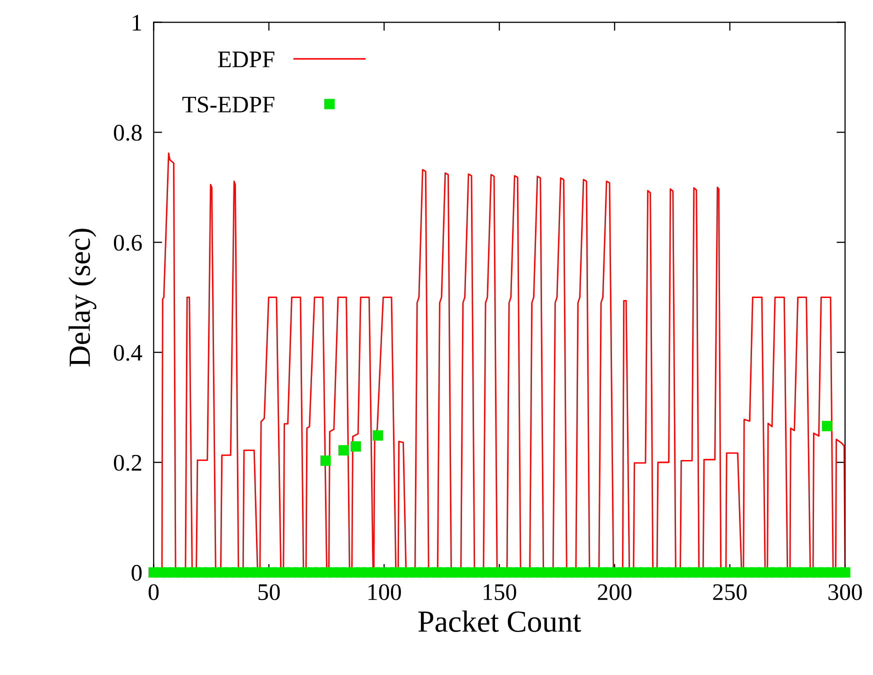 This screenshot has width=873, height=675. Describe the element at coordinates (269, 592) in the screenshot. I see `x-tick-label: 50` at that location.